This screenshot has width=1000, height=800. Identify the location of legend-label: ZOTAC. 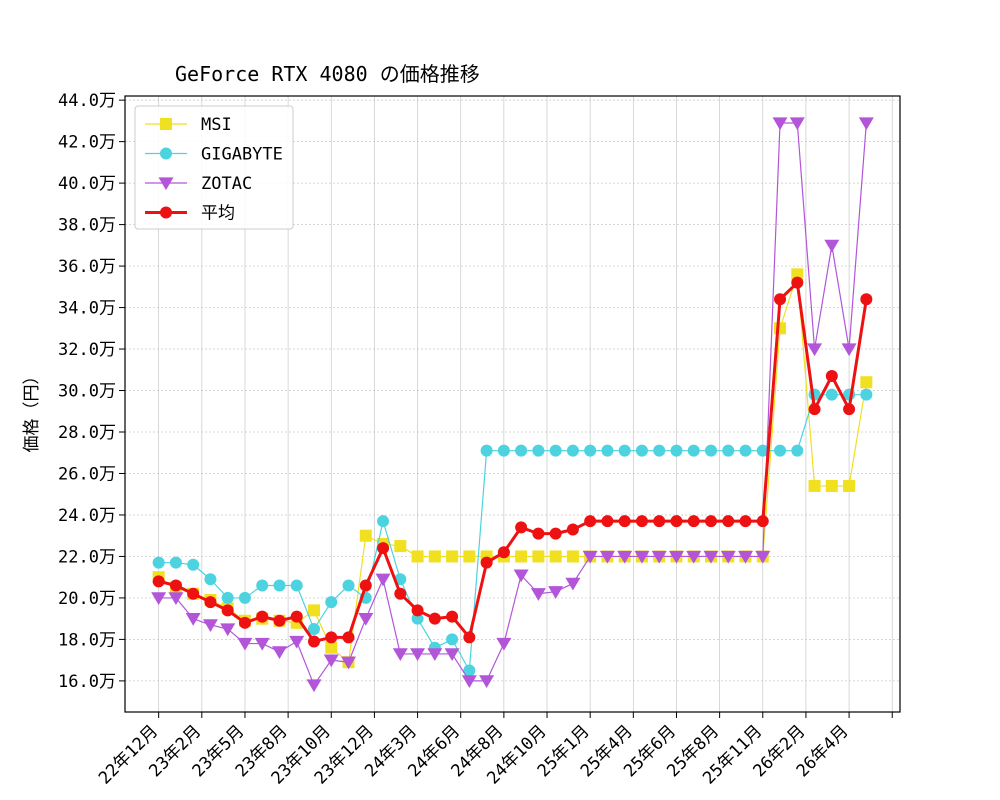
(226, 184).